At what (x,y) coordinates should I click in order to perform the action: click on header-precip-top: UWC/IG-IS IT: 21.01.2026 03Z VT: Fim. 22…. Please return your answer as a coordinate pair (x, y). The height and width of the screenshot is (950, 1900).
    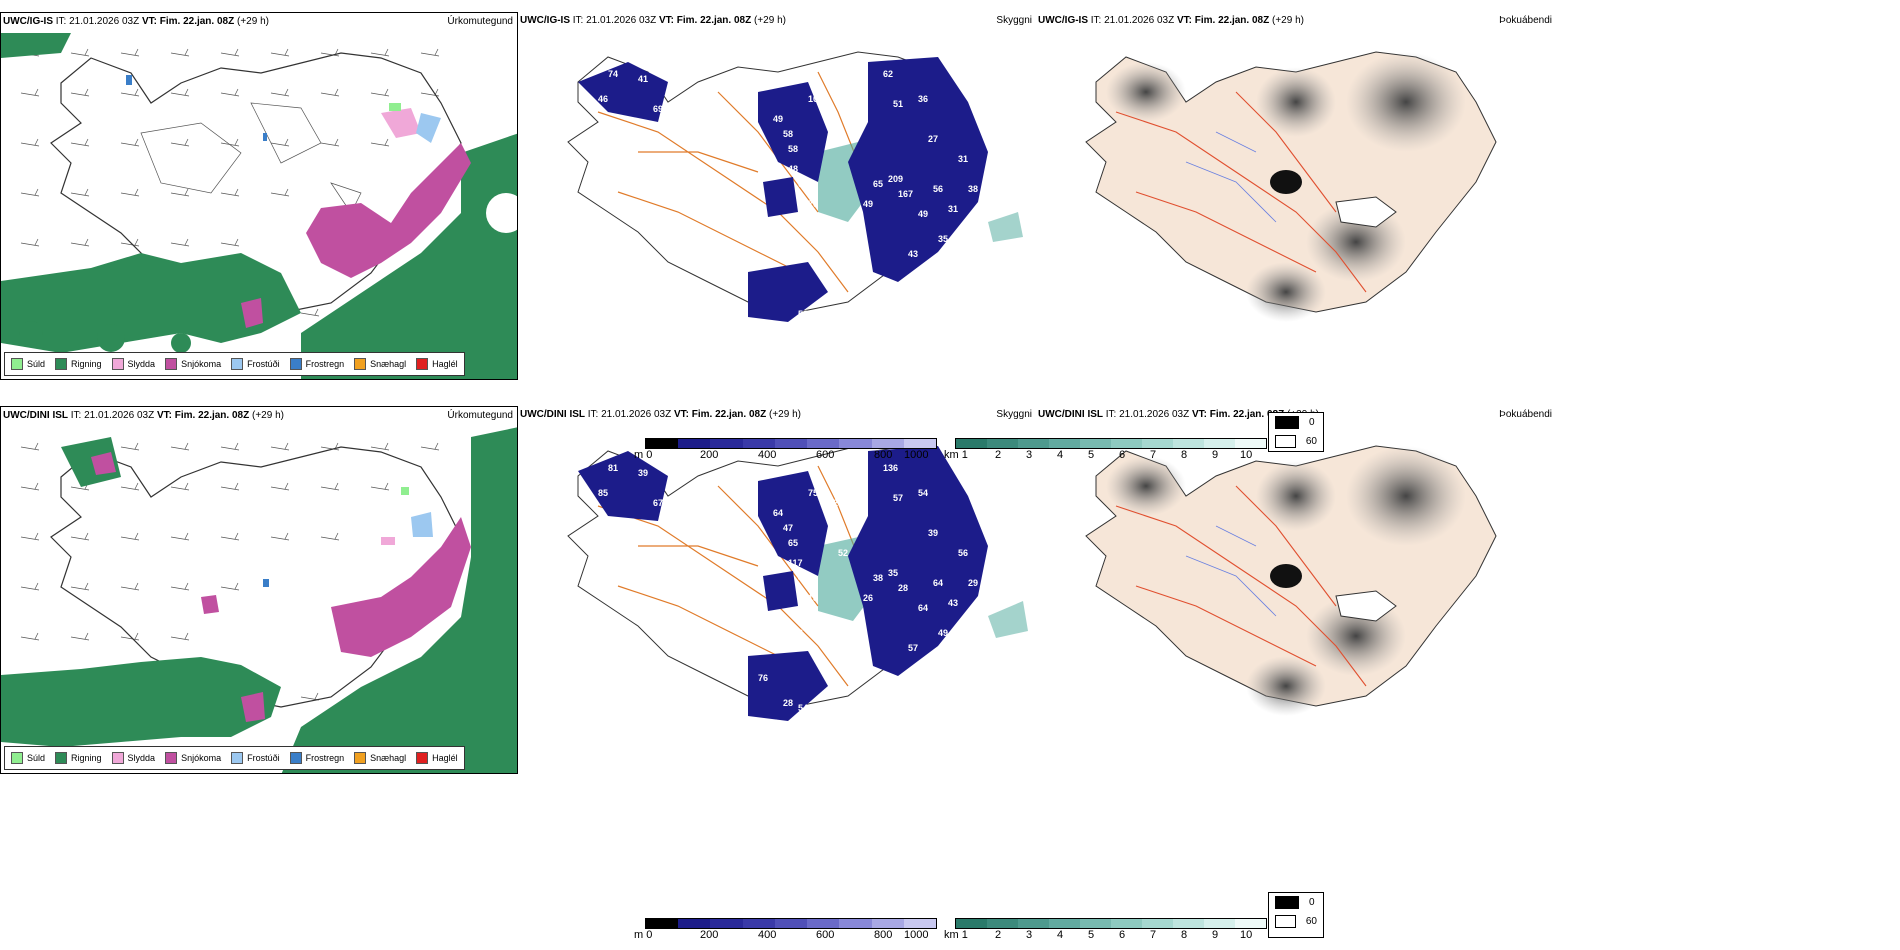
    Looking at the image, I should click on (136, 21).